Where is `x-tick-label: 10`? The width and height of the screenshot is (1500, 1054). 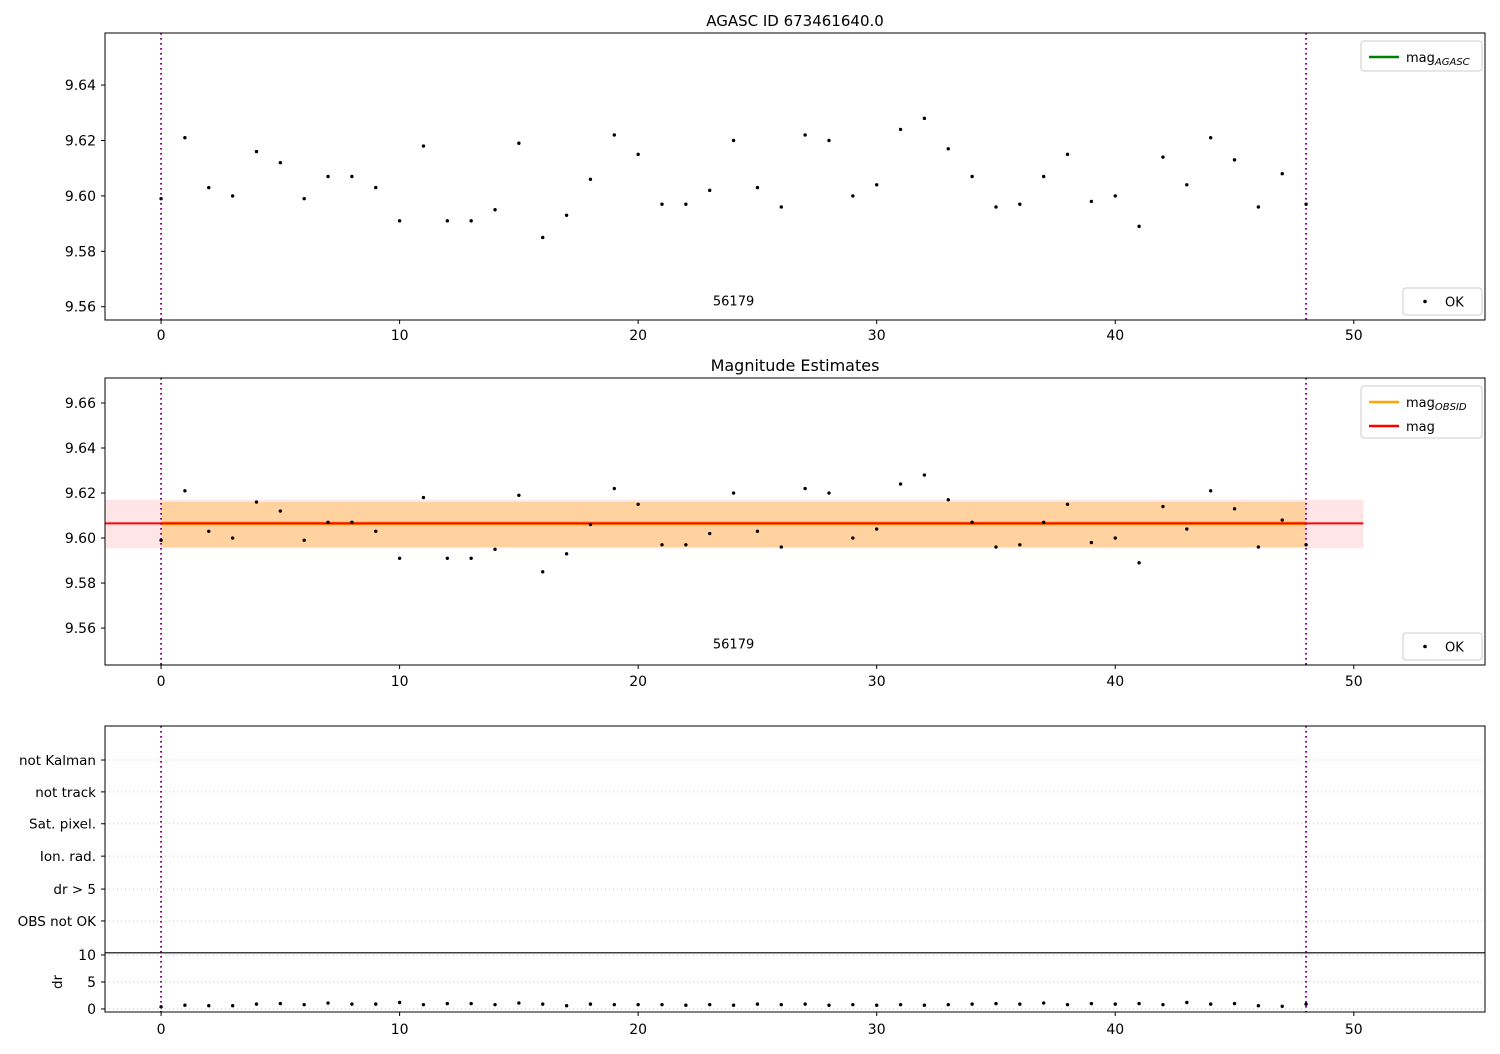
x-tick-label: 10 is located at coordinates (400, 1030).